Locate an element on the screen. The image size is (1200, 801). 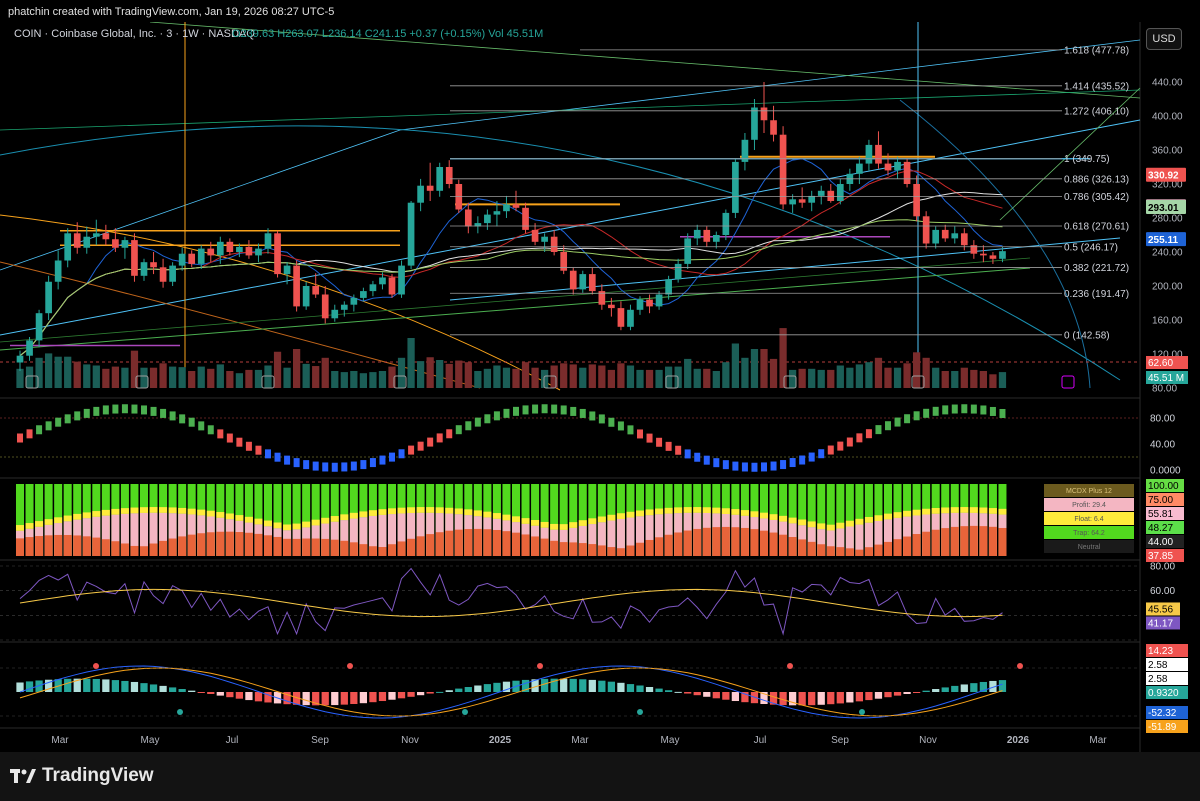
macd-cross-dot is located at coordinates (180, 712).